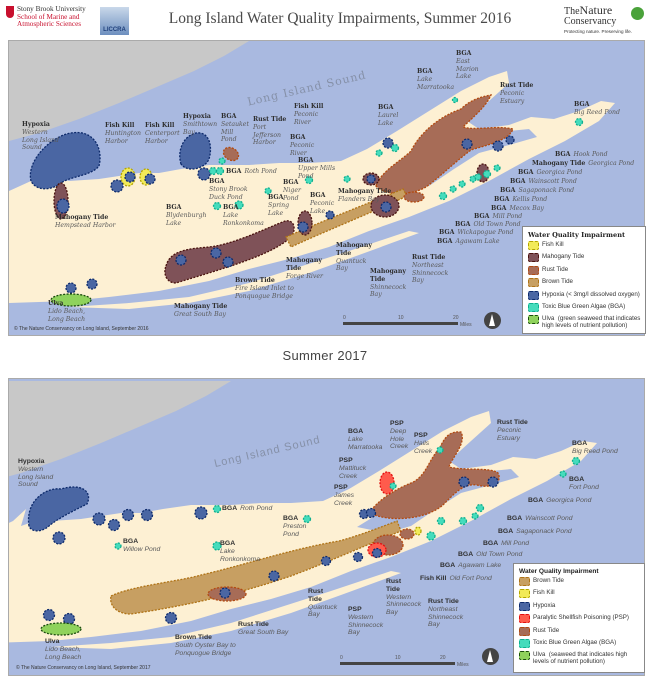 This screenshot has height=680, width=650. I want to click on location-name: Roth Pond, so click(256, 508).